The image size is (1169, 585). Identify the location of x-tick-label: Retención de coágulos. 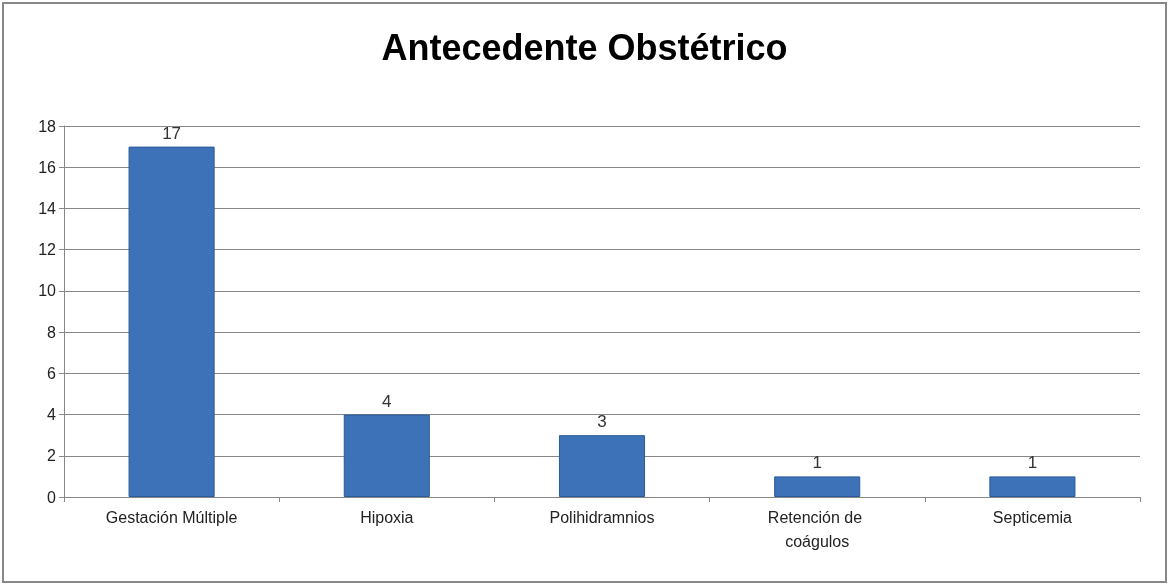
(817, 529).